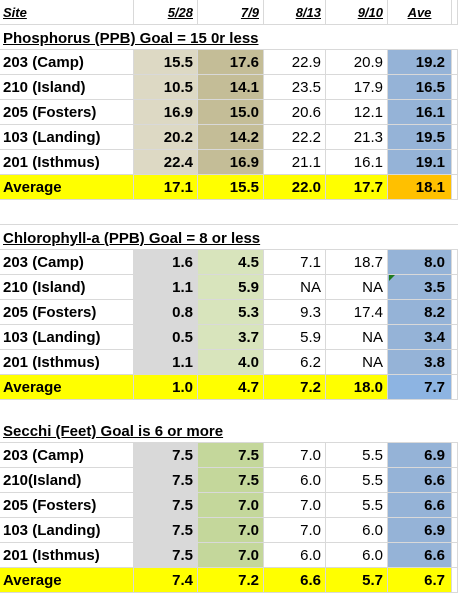 The height and width of the screenshot is (601, 458). What do you see at coordinates (295, 187) in the screenshot?
I see `value-cell: 22.0` at bounding box center [295, 187].